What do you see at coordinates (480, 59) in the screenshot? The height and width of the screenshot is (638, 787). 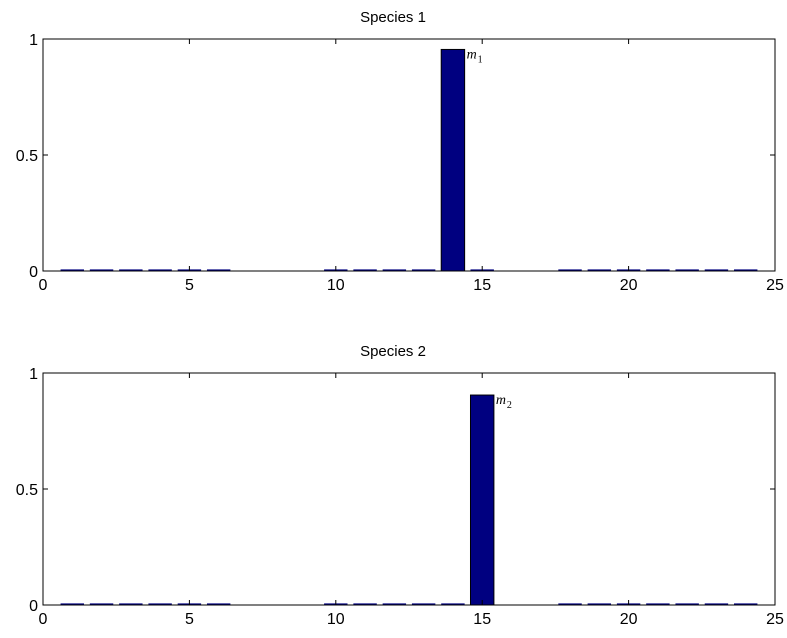 I see `bar-annotation-subscript: 1` at bounding box center [480, 59].